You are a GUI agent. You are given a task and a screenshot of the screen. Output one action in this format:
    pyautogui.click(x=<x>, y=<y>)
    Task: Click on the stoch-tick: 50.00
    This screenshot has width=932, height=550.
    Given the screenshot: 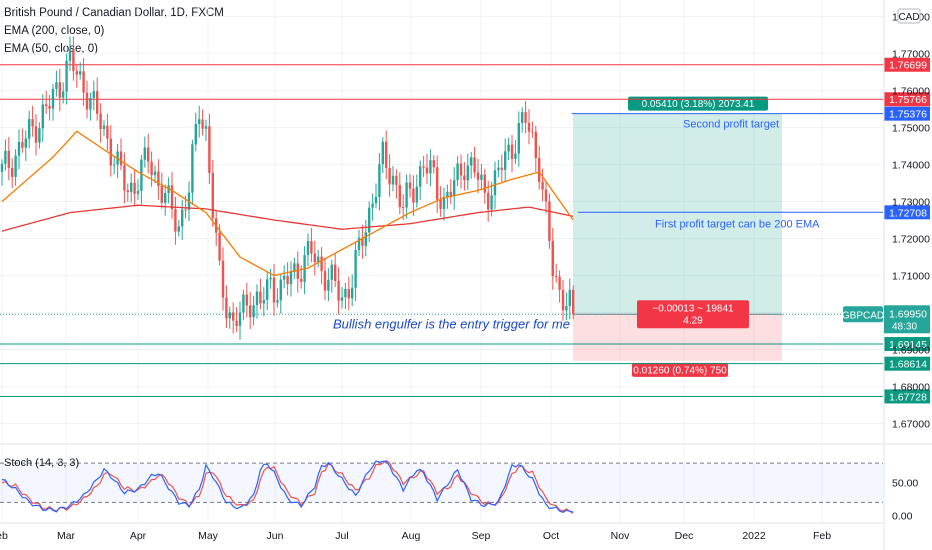 What is the action you would take?
    pyautogui.click(x=905, y=484)
    